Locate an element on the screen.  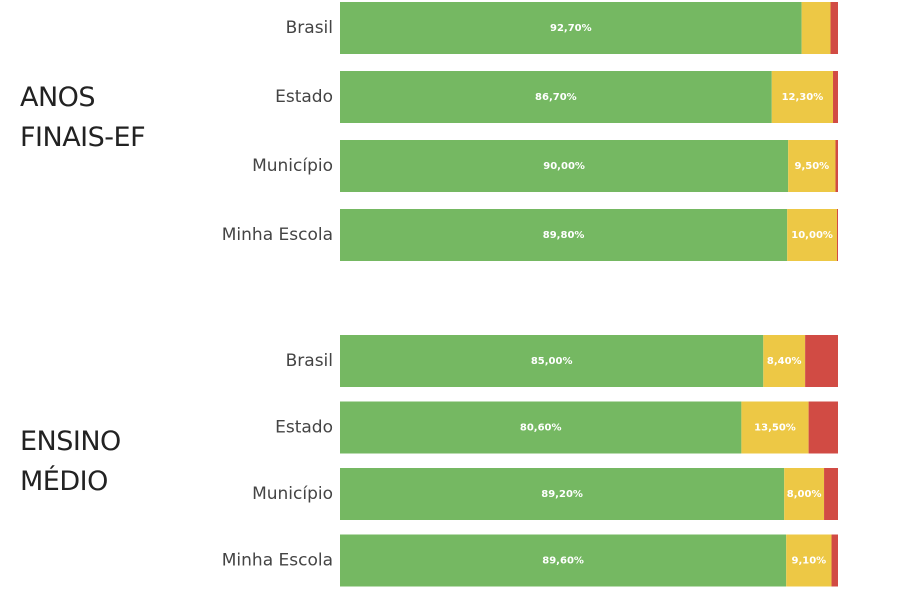
value-label: 86,70% is located at coordinates (556, 97).